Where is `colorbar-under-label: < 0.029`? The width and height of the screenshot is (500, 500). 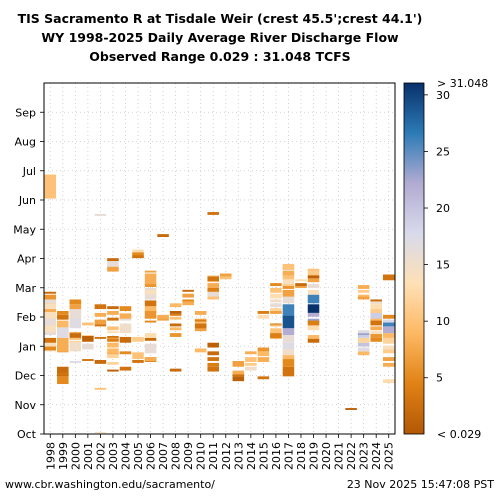
colorbar-under-label: < 0.029 is located at coordinates (459, 434).